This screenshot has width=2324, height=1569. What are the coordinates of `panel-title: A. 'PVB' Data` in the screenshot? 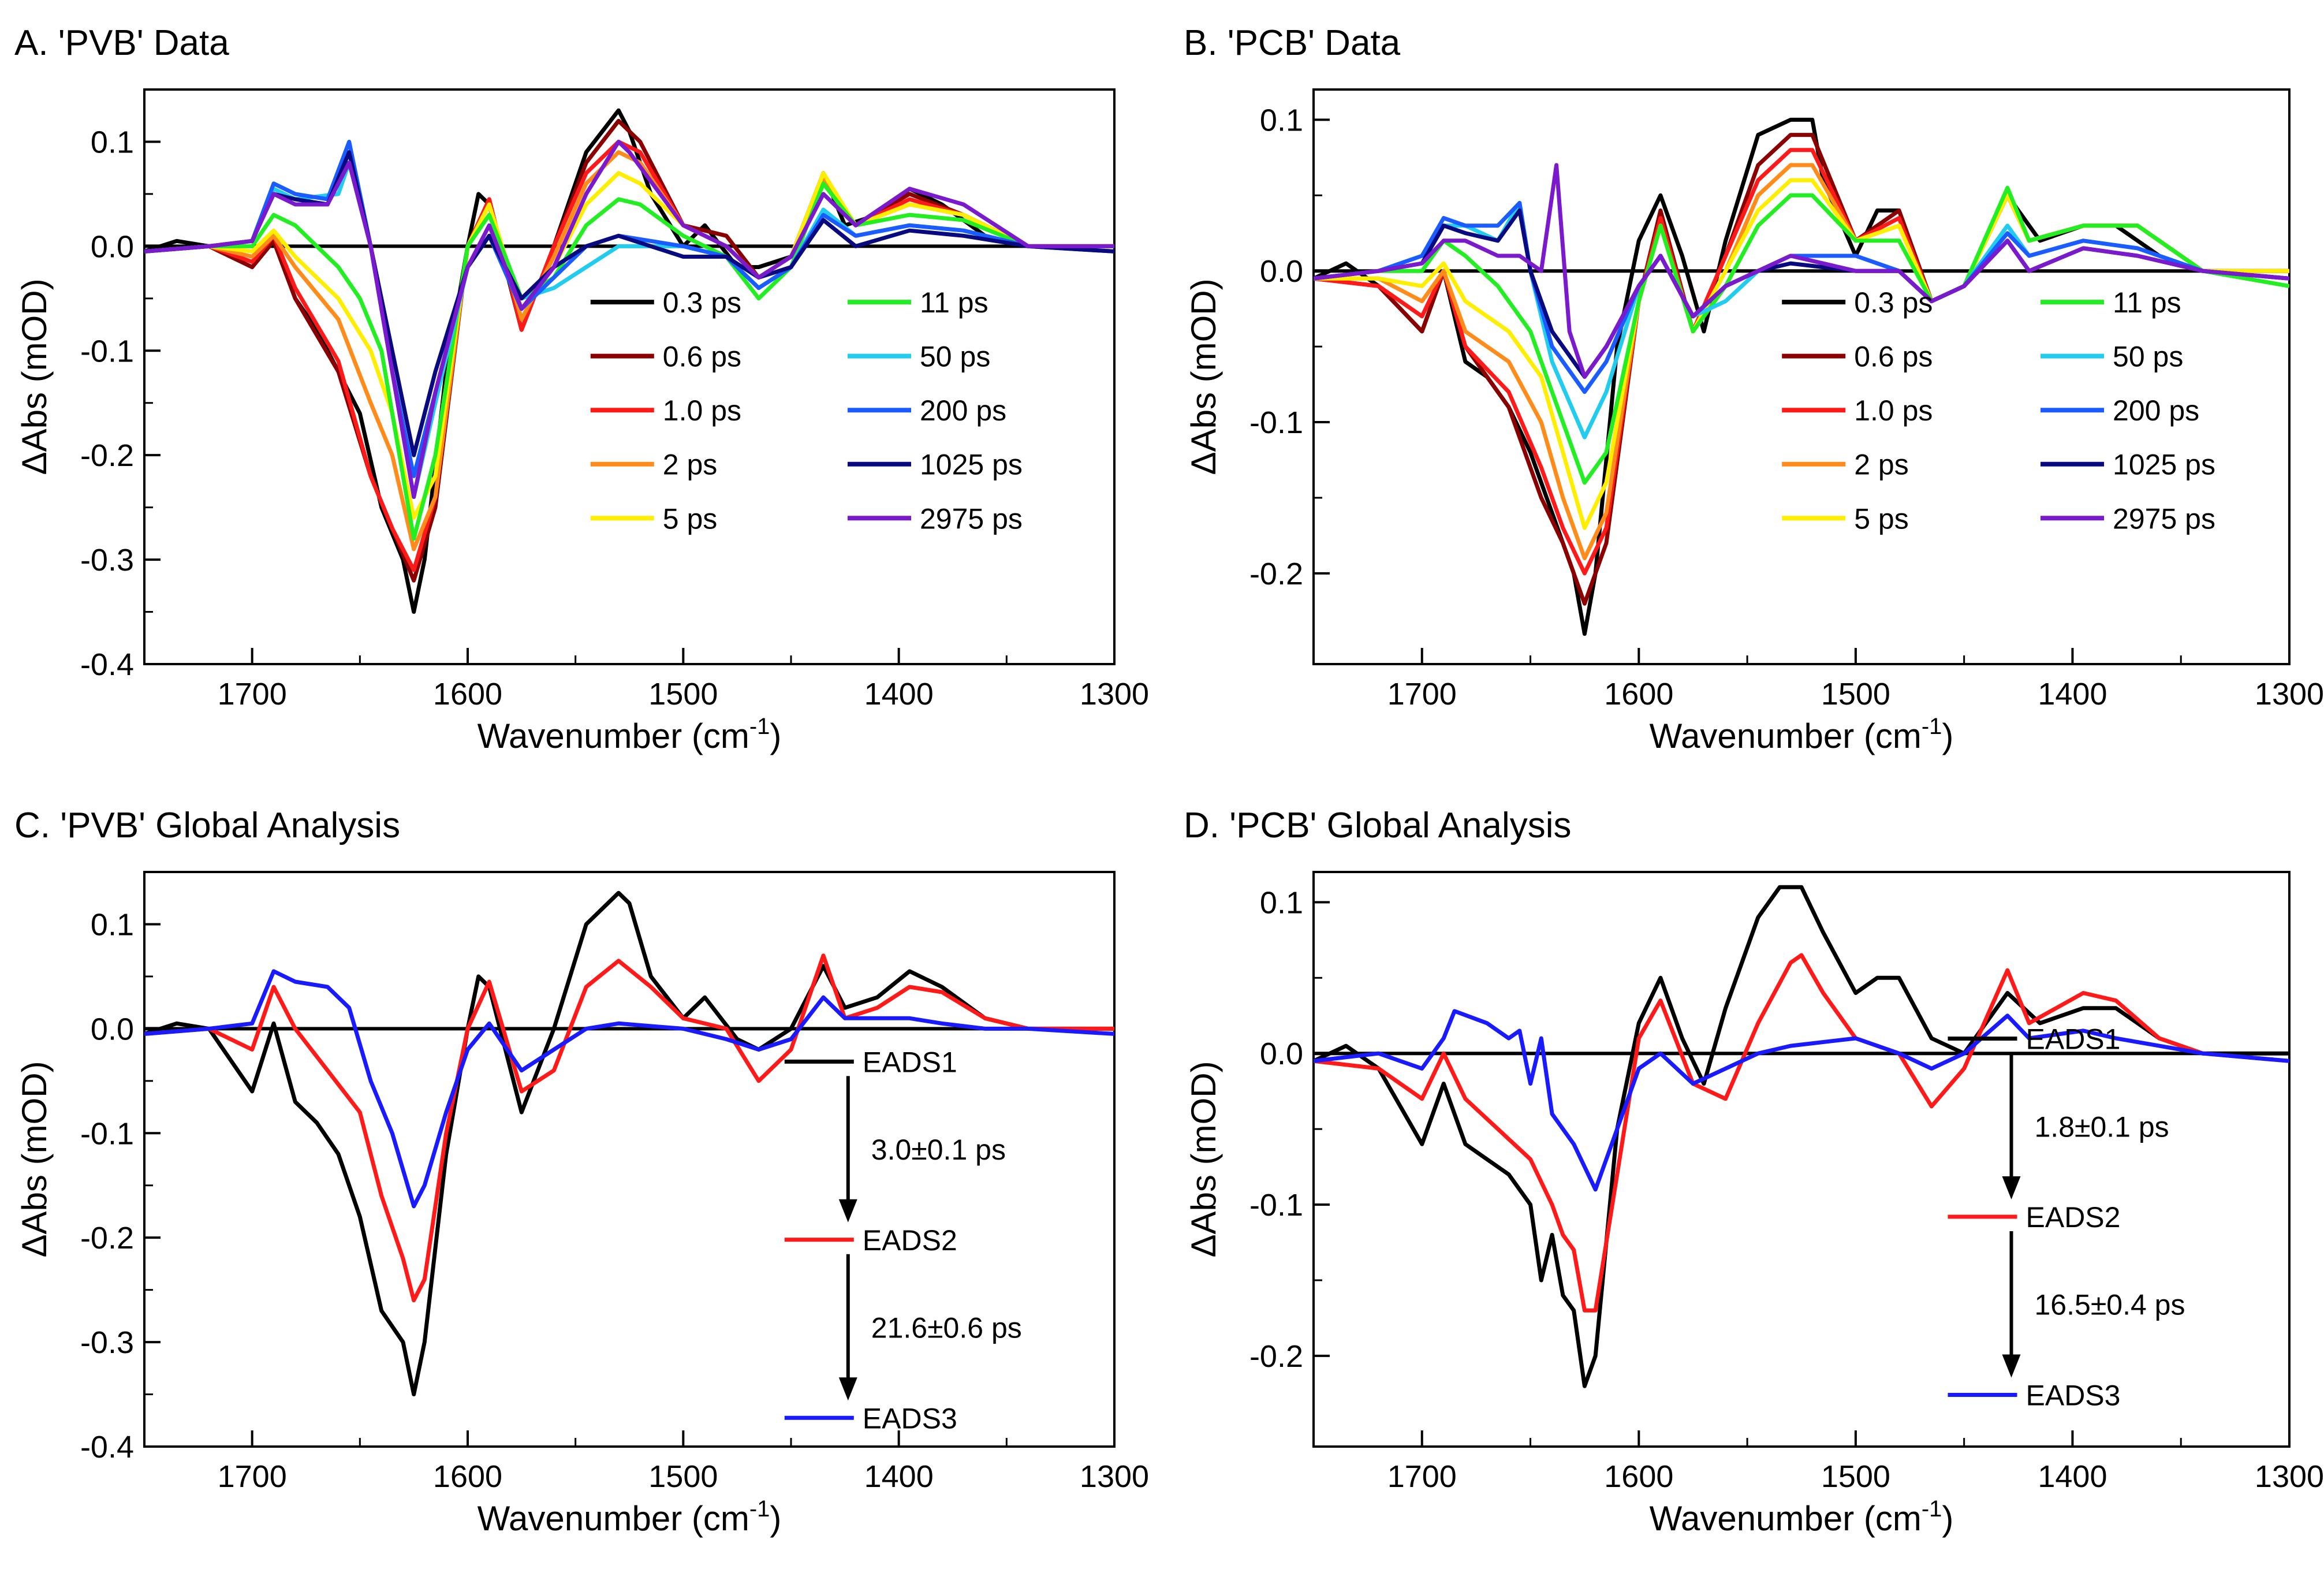 It's located at (121, 43).